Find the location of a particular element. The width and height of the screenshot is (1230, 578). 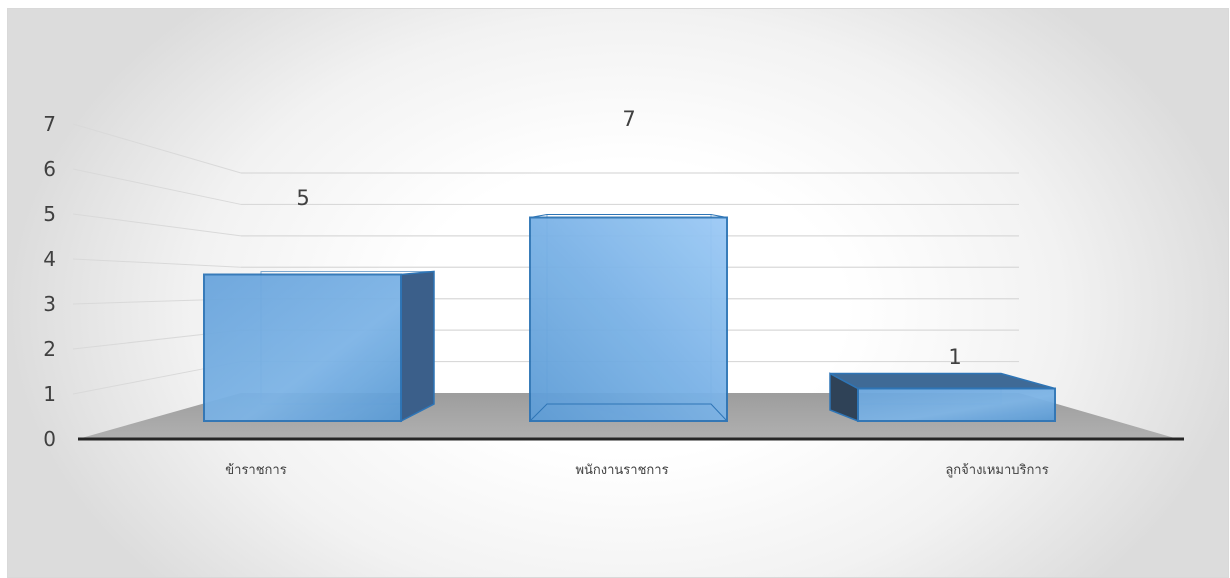

data-label: 1 is located at coordinates (954, 357).